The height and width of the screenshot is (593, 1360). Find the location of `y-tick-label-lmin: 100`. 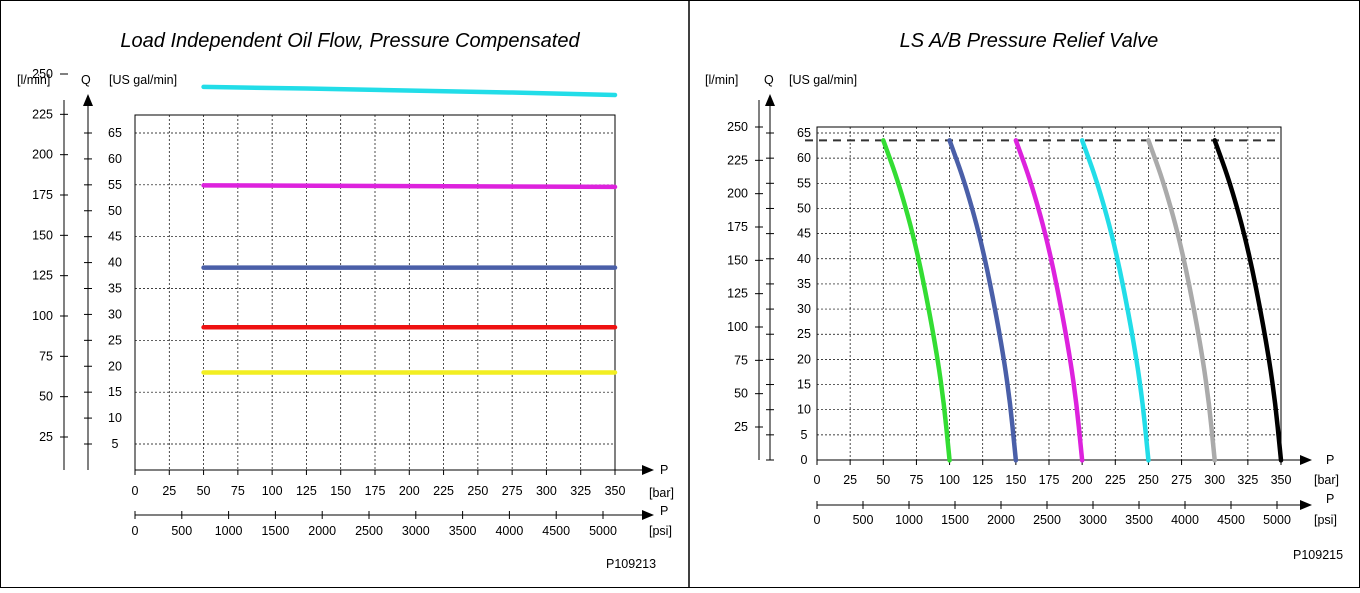

y-tick-label-lmin: 100 is located at coordinates (42, 316).